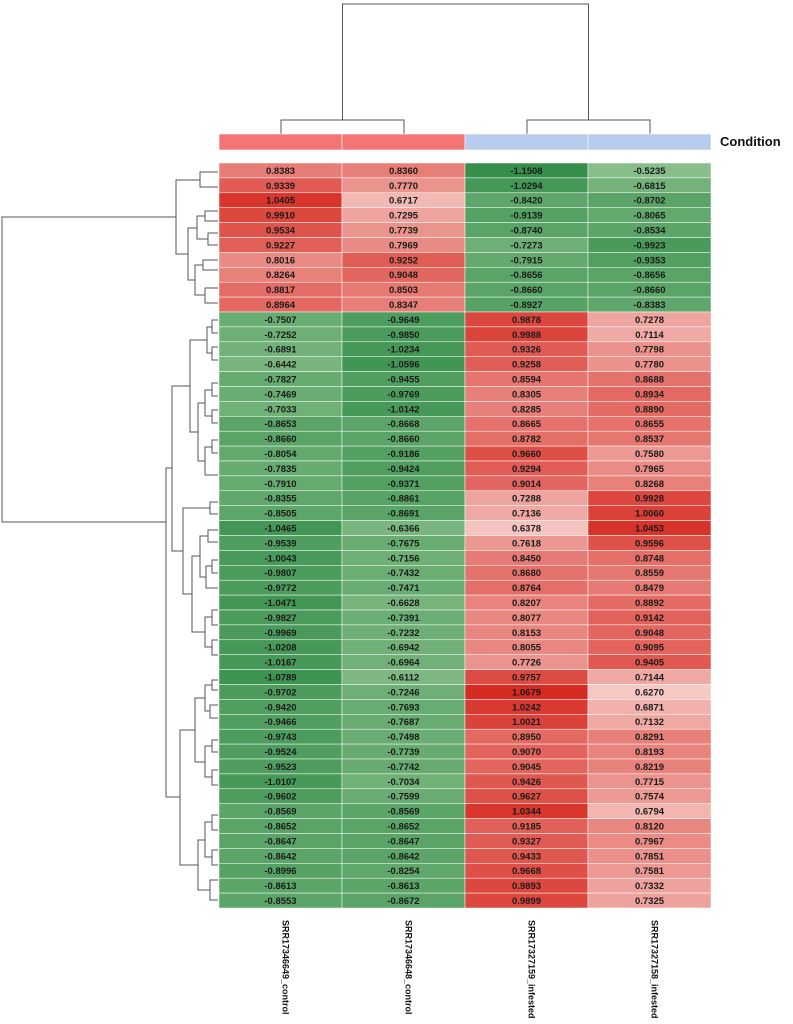 This screenshot has height=1024, width=793. Describe the element at coordinates (649, 320) in the screenshot. I see `cell-value-label: 0.7278` at that location.